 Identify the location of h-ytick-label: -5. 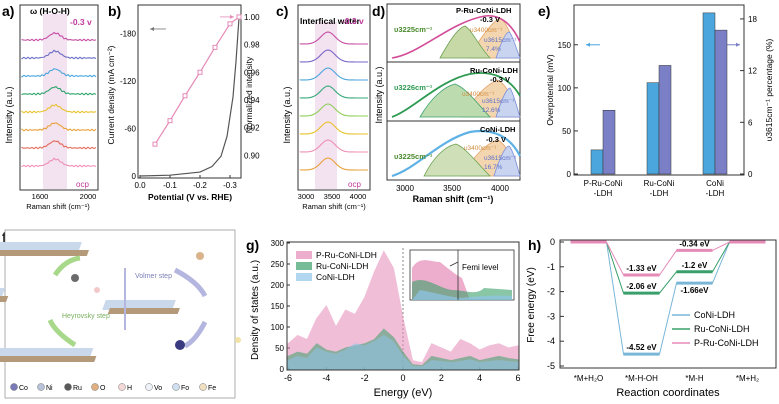
(551, 366).